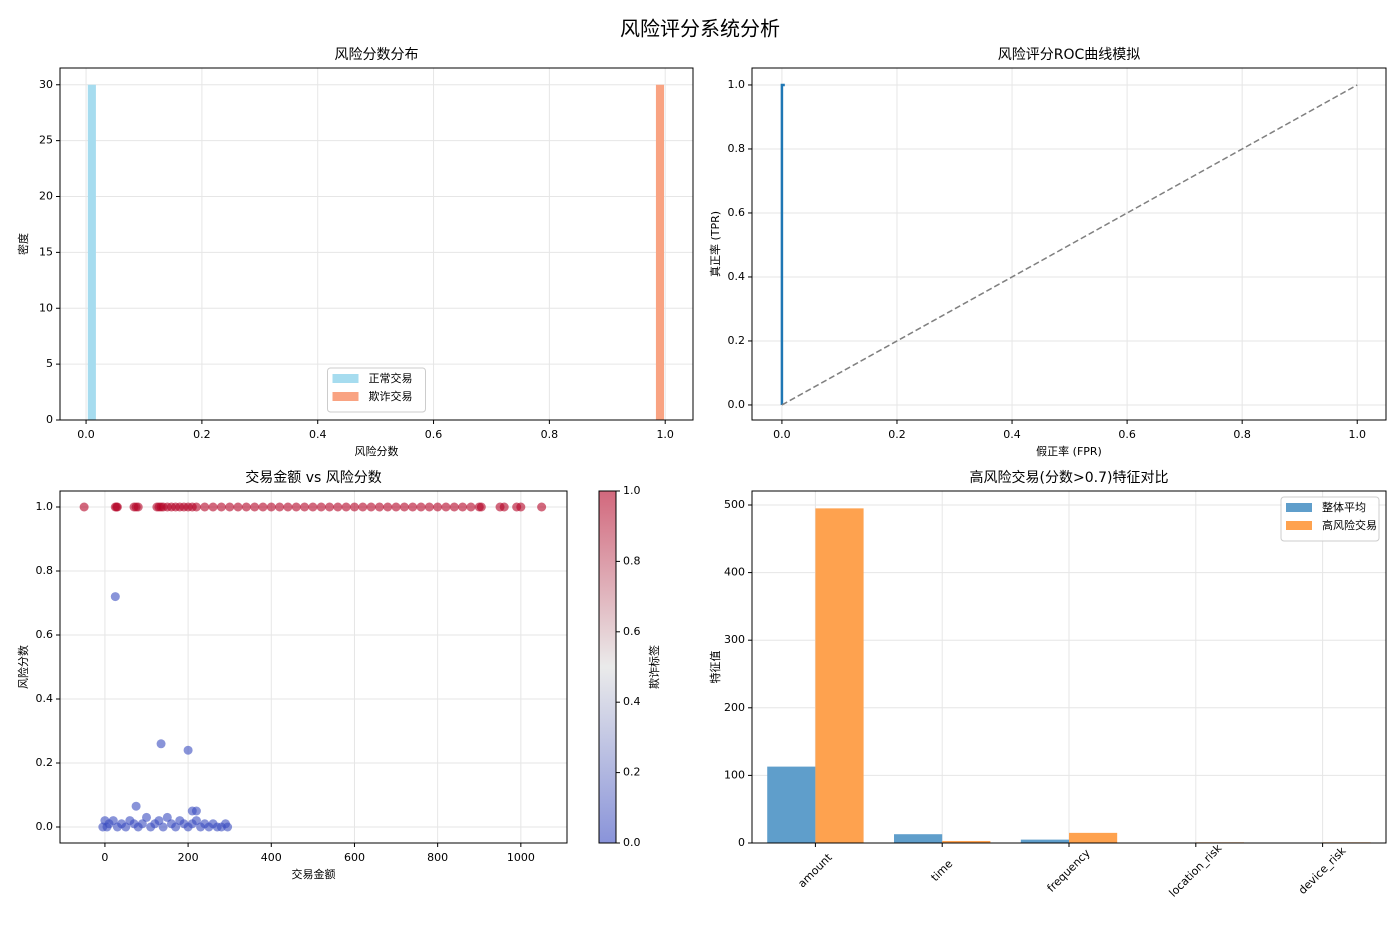 The image size is (1400, 937). Describe the element at coordinates (715, 667) in the screenshot. I see `y-axis-label: 特征值` at that location.